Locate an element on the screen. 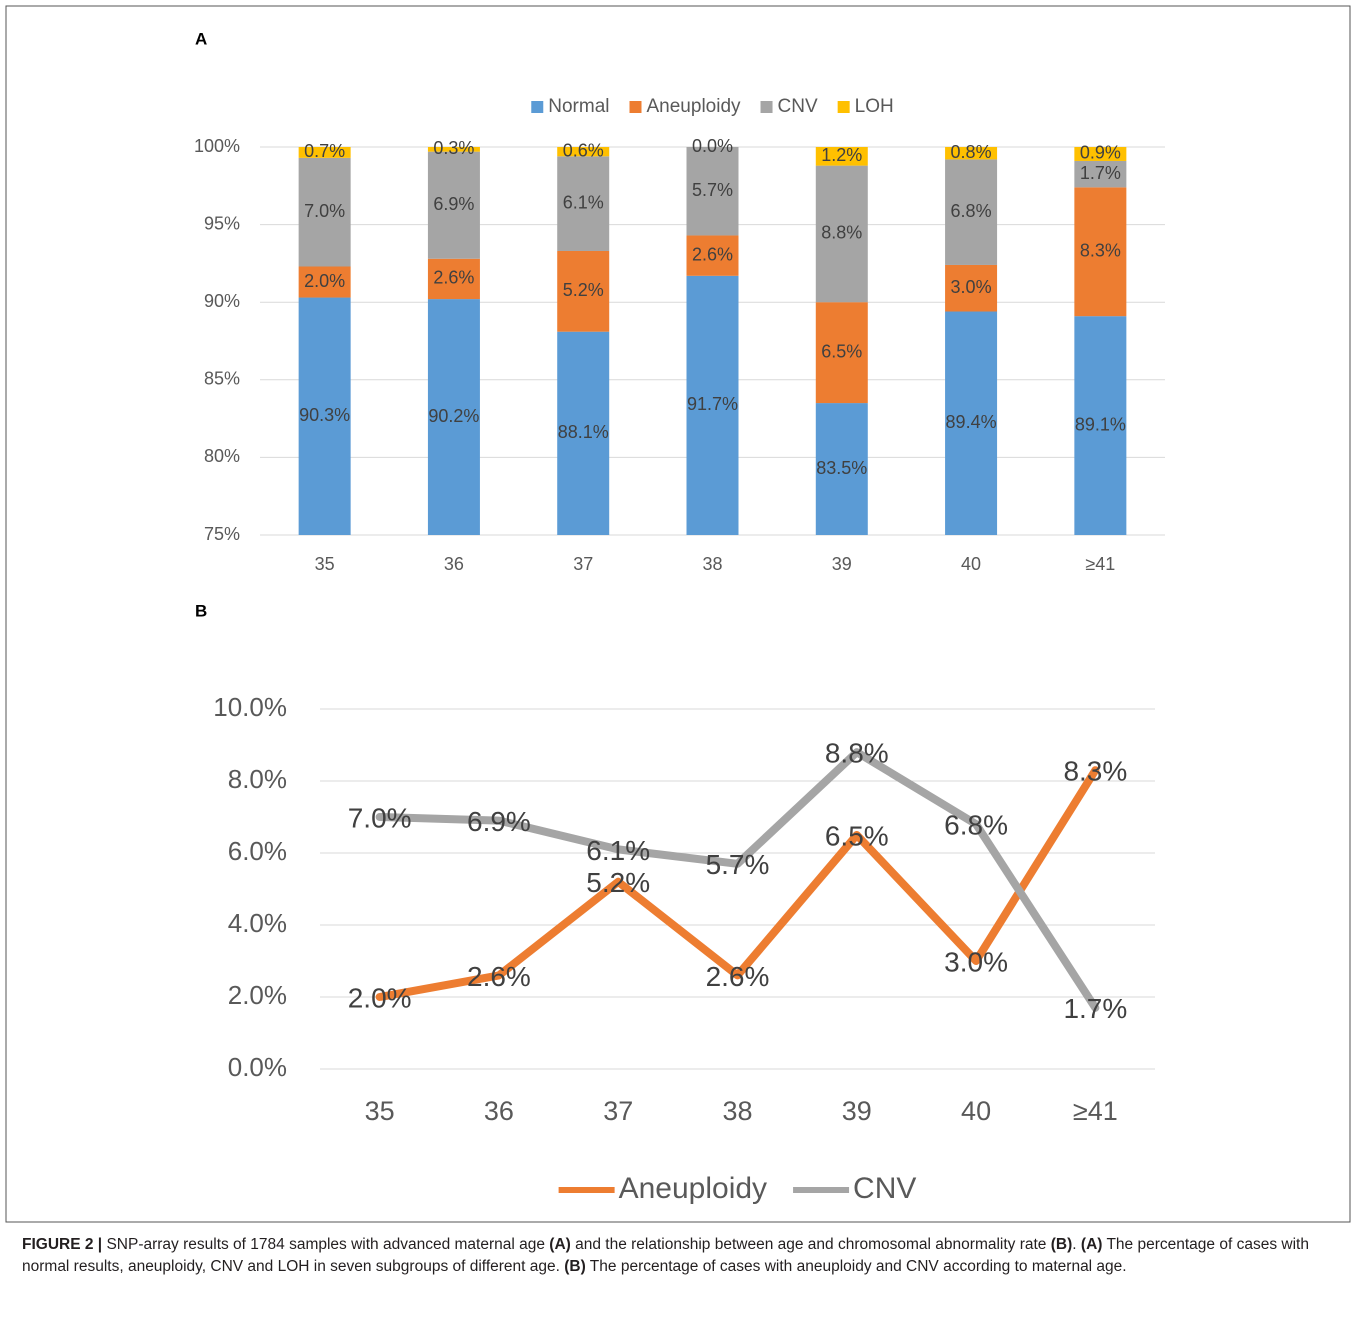  data-label: 88.1% is located at coordinates (583, 432).